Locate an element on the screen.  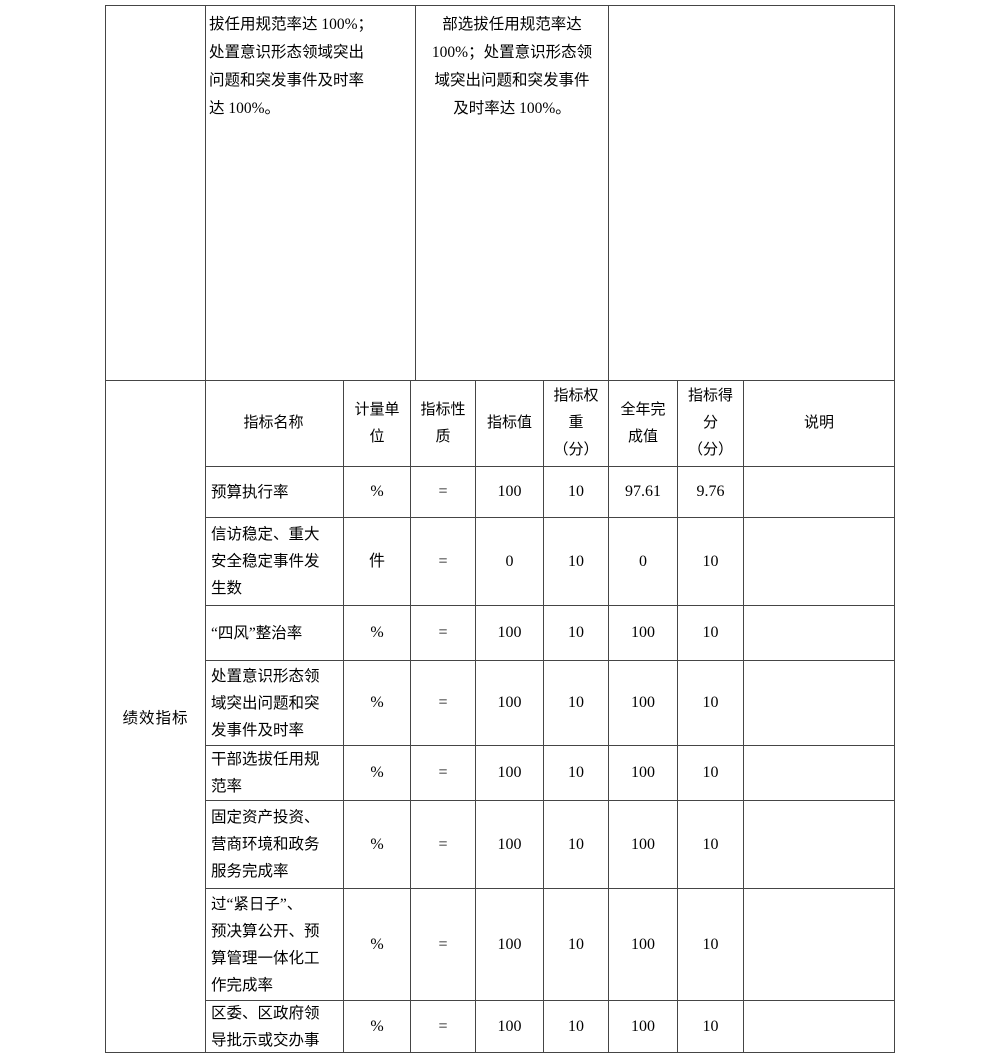
col-header-score: 指标得 分 （分） is located at coordinates (711, 424).